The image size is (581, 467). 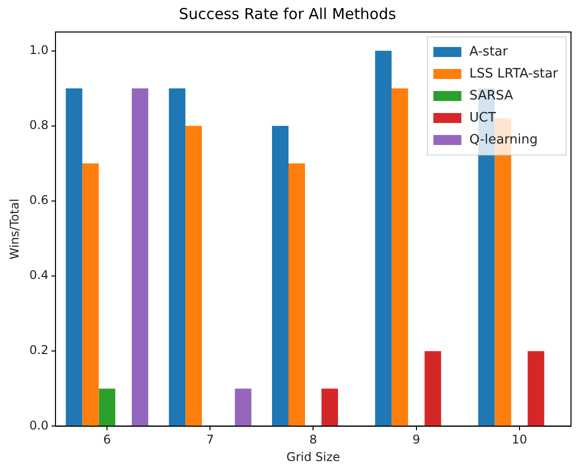 What do you see at coordinates (489, 52) in the screenshot?
I see `legend-label: A-star` at bounding box center [489, 52].